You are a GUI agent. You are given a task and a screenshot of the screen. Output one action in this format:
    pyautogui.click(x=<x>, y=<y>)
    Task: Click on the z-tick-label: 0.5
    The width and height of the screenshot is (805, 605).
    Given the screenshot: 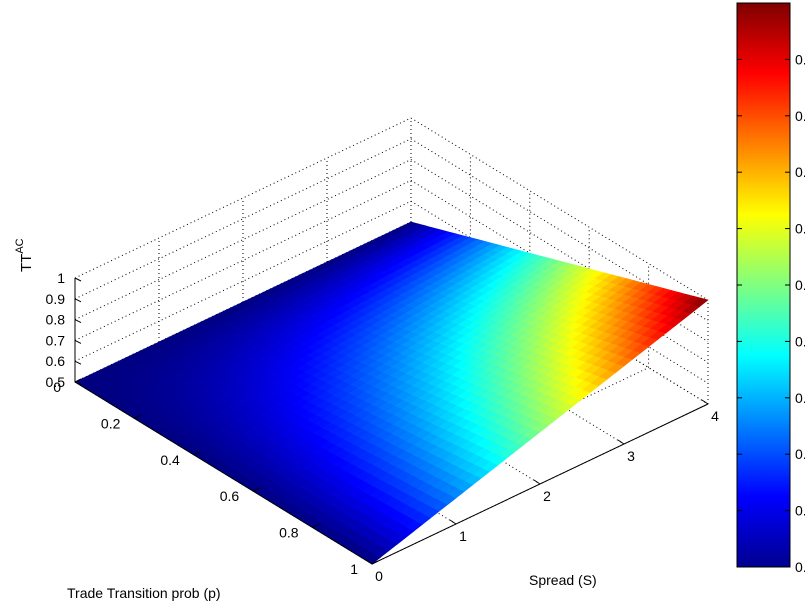 What is the action you would take?
    pyautogui.click(x=56, y=382)
    